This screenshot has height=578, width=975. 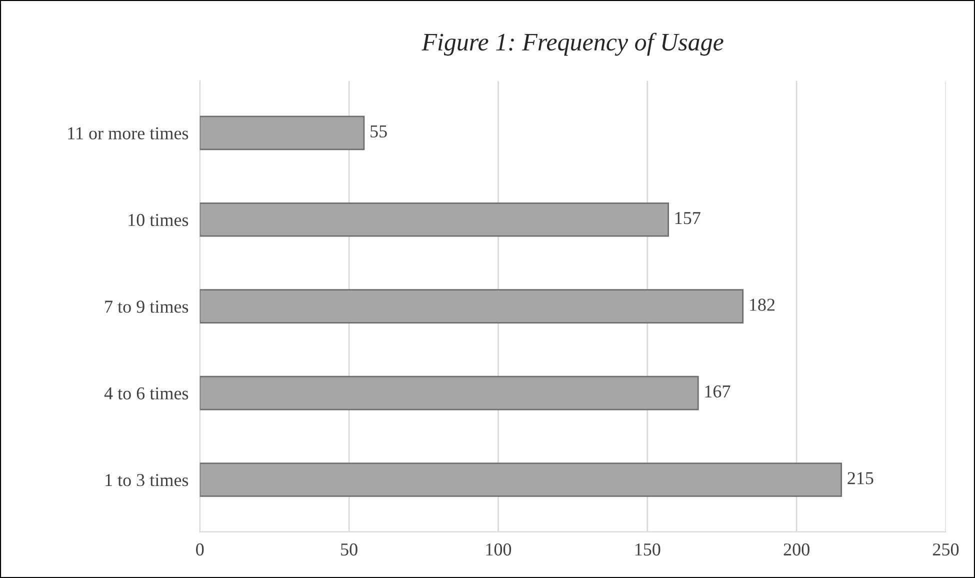 I want to click on chart-title: Figure 1: Frequency of Usage, so click(x=573, y=44).